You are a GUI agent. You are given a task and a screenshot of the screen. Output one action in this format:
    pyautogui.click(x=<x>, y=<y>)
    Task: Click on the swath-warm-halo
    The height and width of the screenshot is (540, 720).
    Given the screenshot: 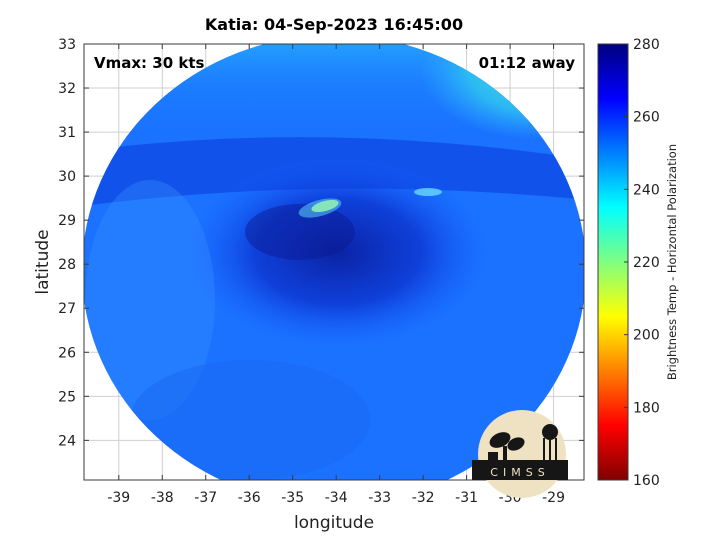 What is the action you would take?
    pyautogui.click(x=320, y=208)
    